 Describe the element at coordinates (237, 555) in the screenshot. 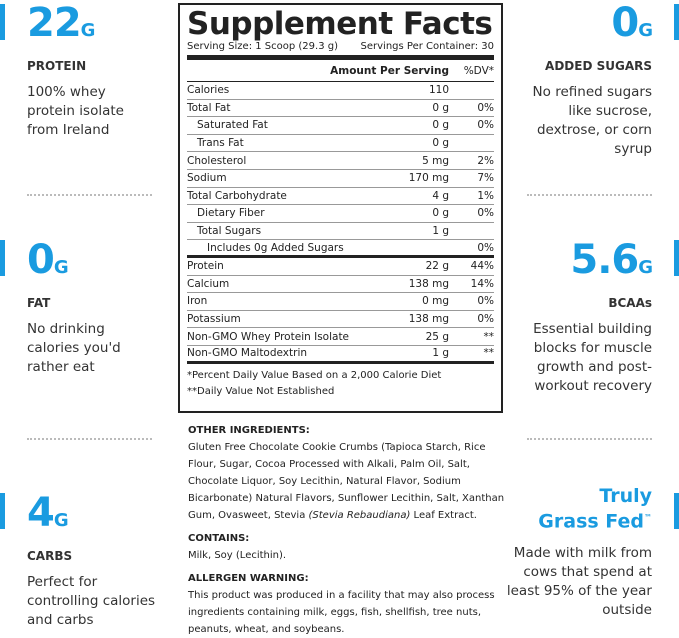

I see `contains-text: Milk, Soy (Lecithin).` at that location.